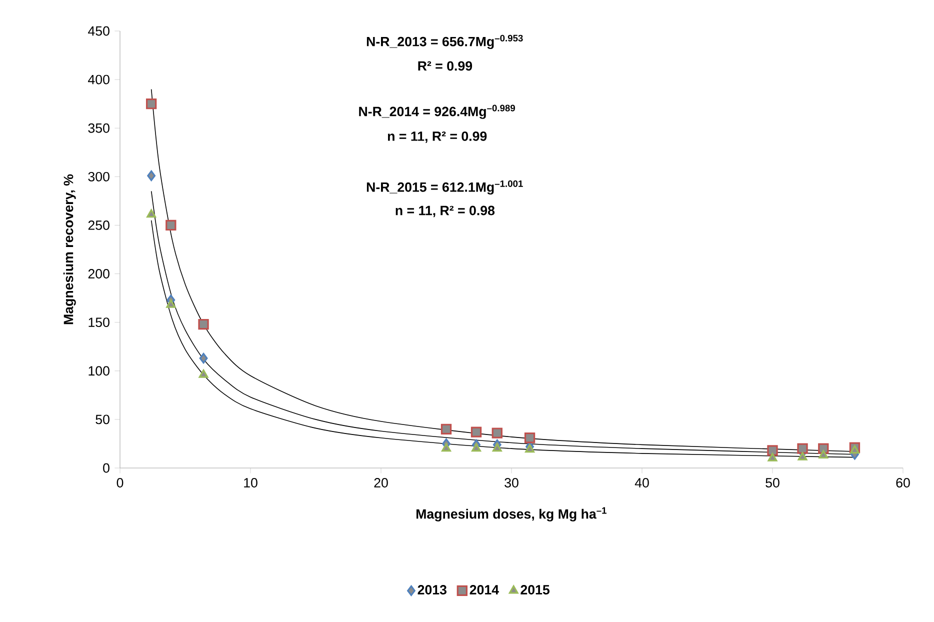 This screenshot has width=934, height=622. What do you see at coordinates (251, 483) in the screenshot?
I see `x-tick-label: 10` at bounding box center [251, 483].